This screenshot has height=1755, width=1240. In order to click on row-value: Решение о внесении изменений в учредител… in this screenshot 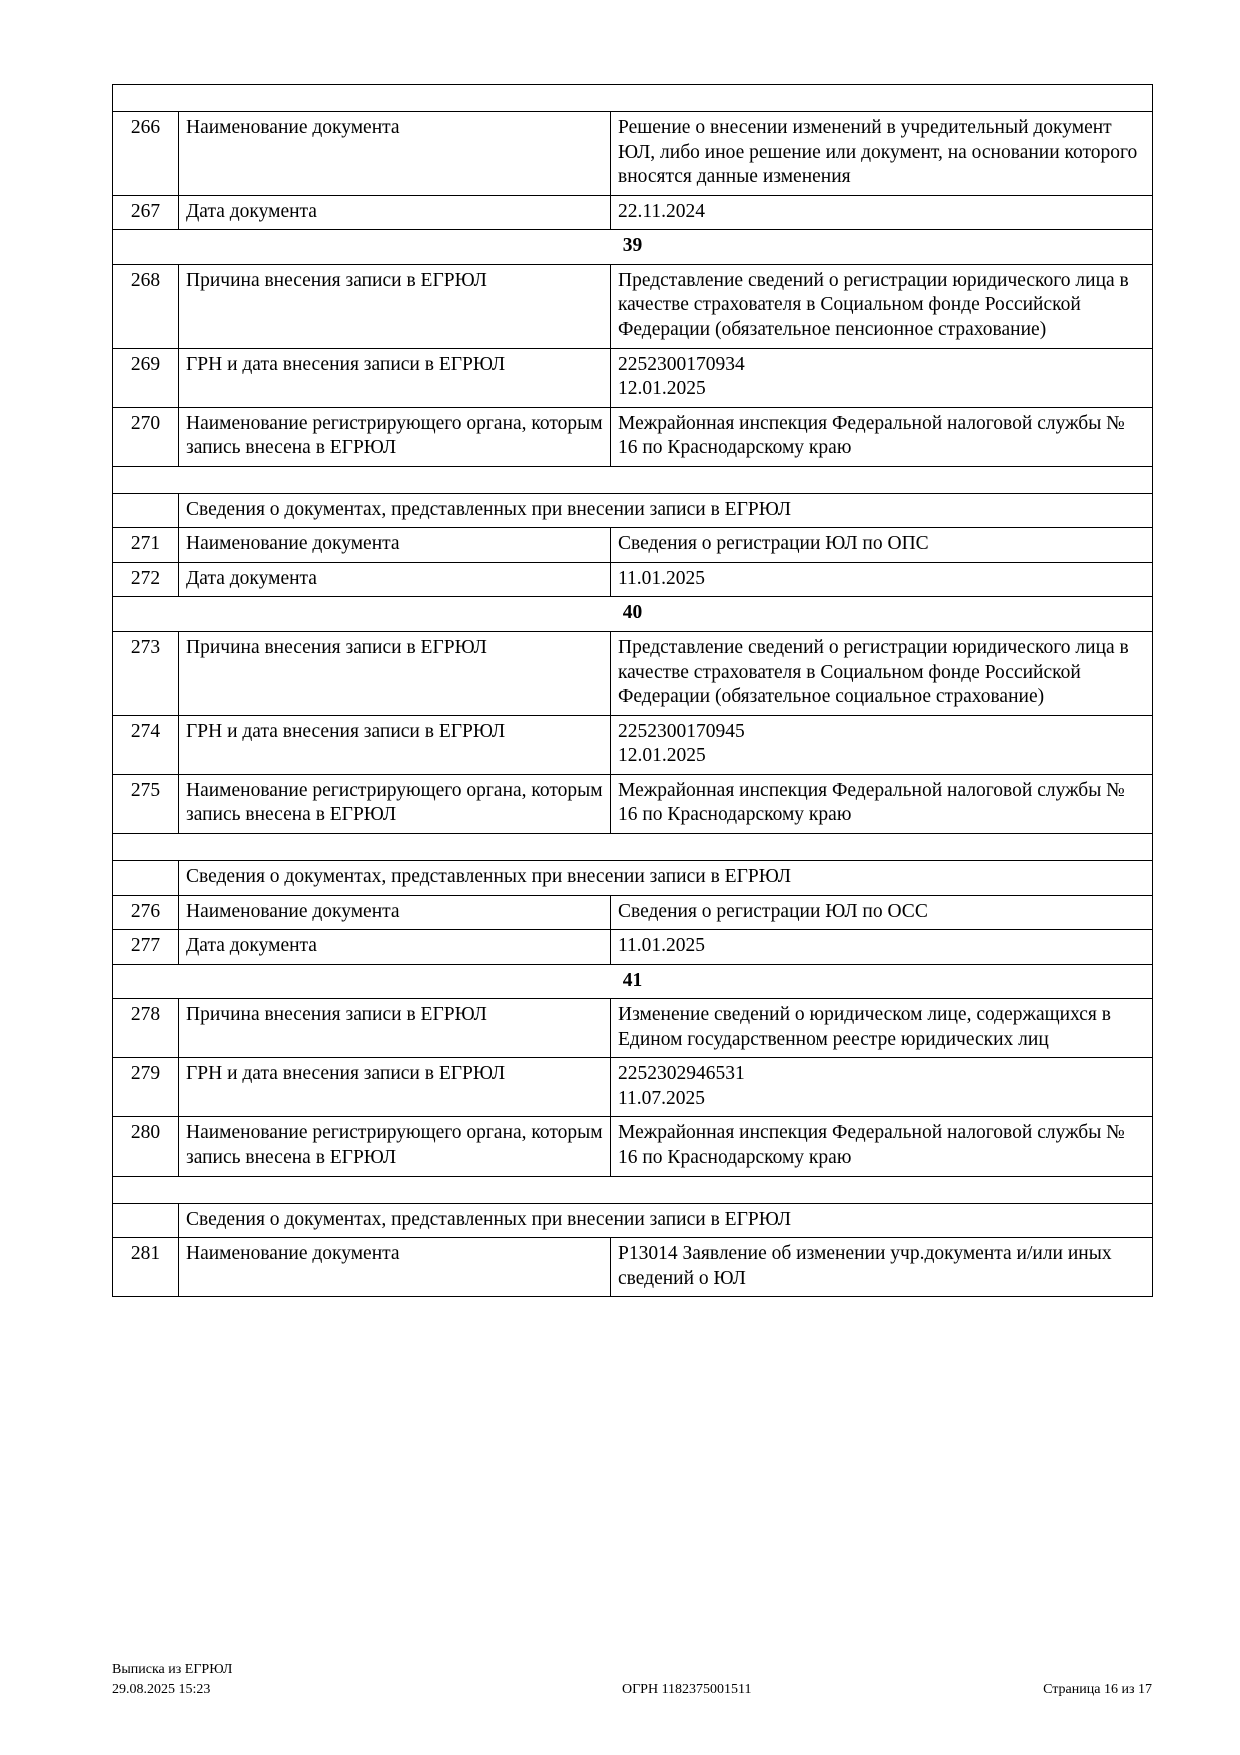, I will do `click(881, 153)`.